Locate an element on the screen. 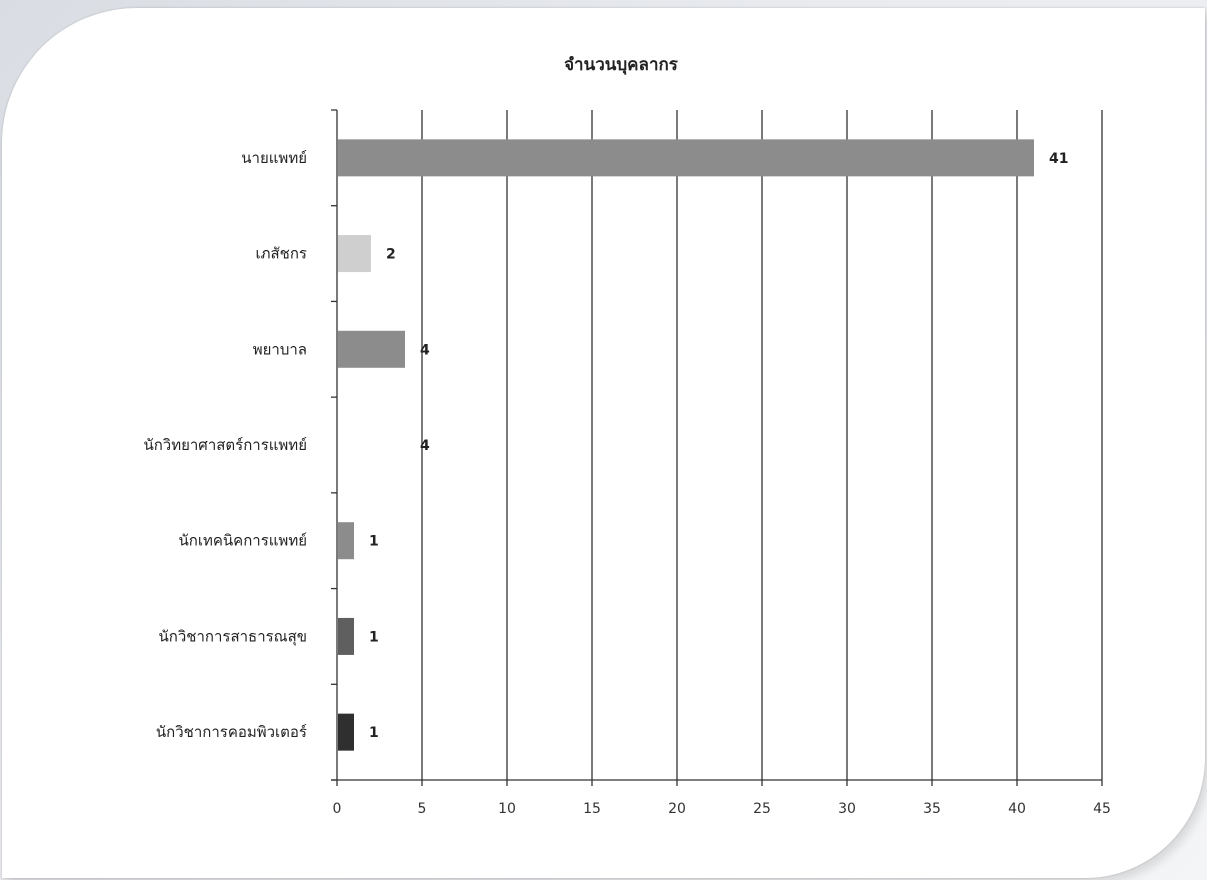 The height and width of the screenshot is (880, 1207). data-label: 2 is located at coordinates (391, 255).